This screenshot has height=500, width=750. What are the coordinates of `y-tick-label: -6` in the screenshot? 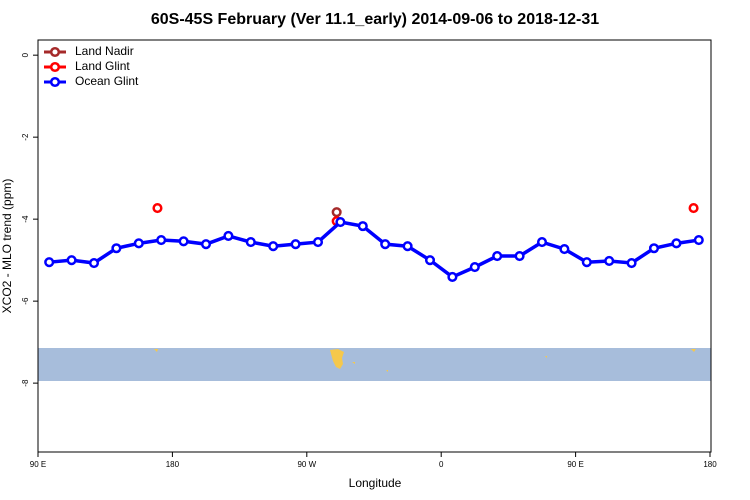 It's located at (25, 301).